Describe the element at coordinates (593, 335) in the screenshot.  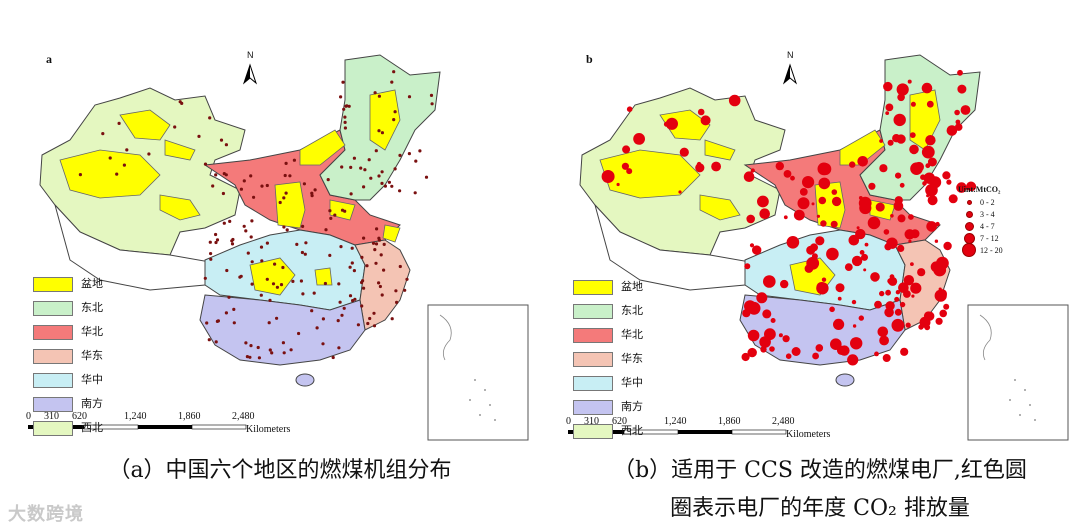
I see `legend-swatch` at that location.